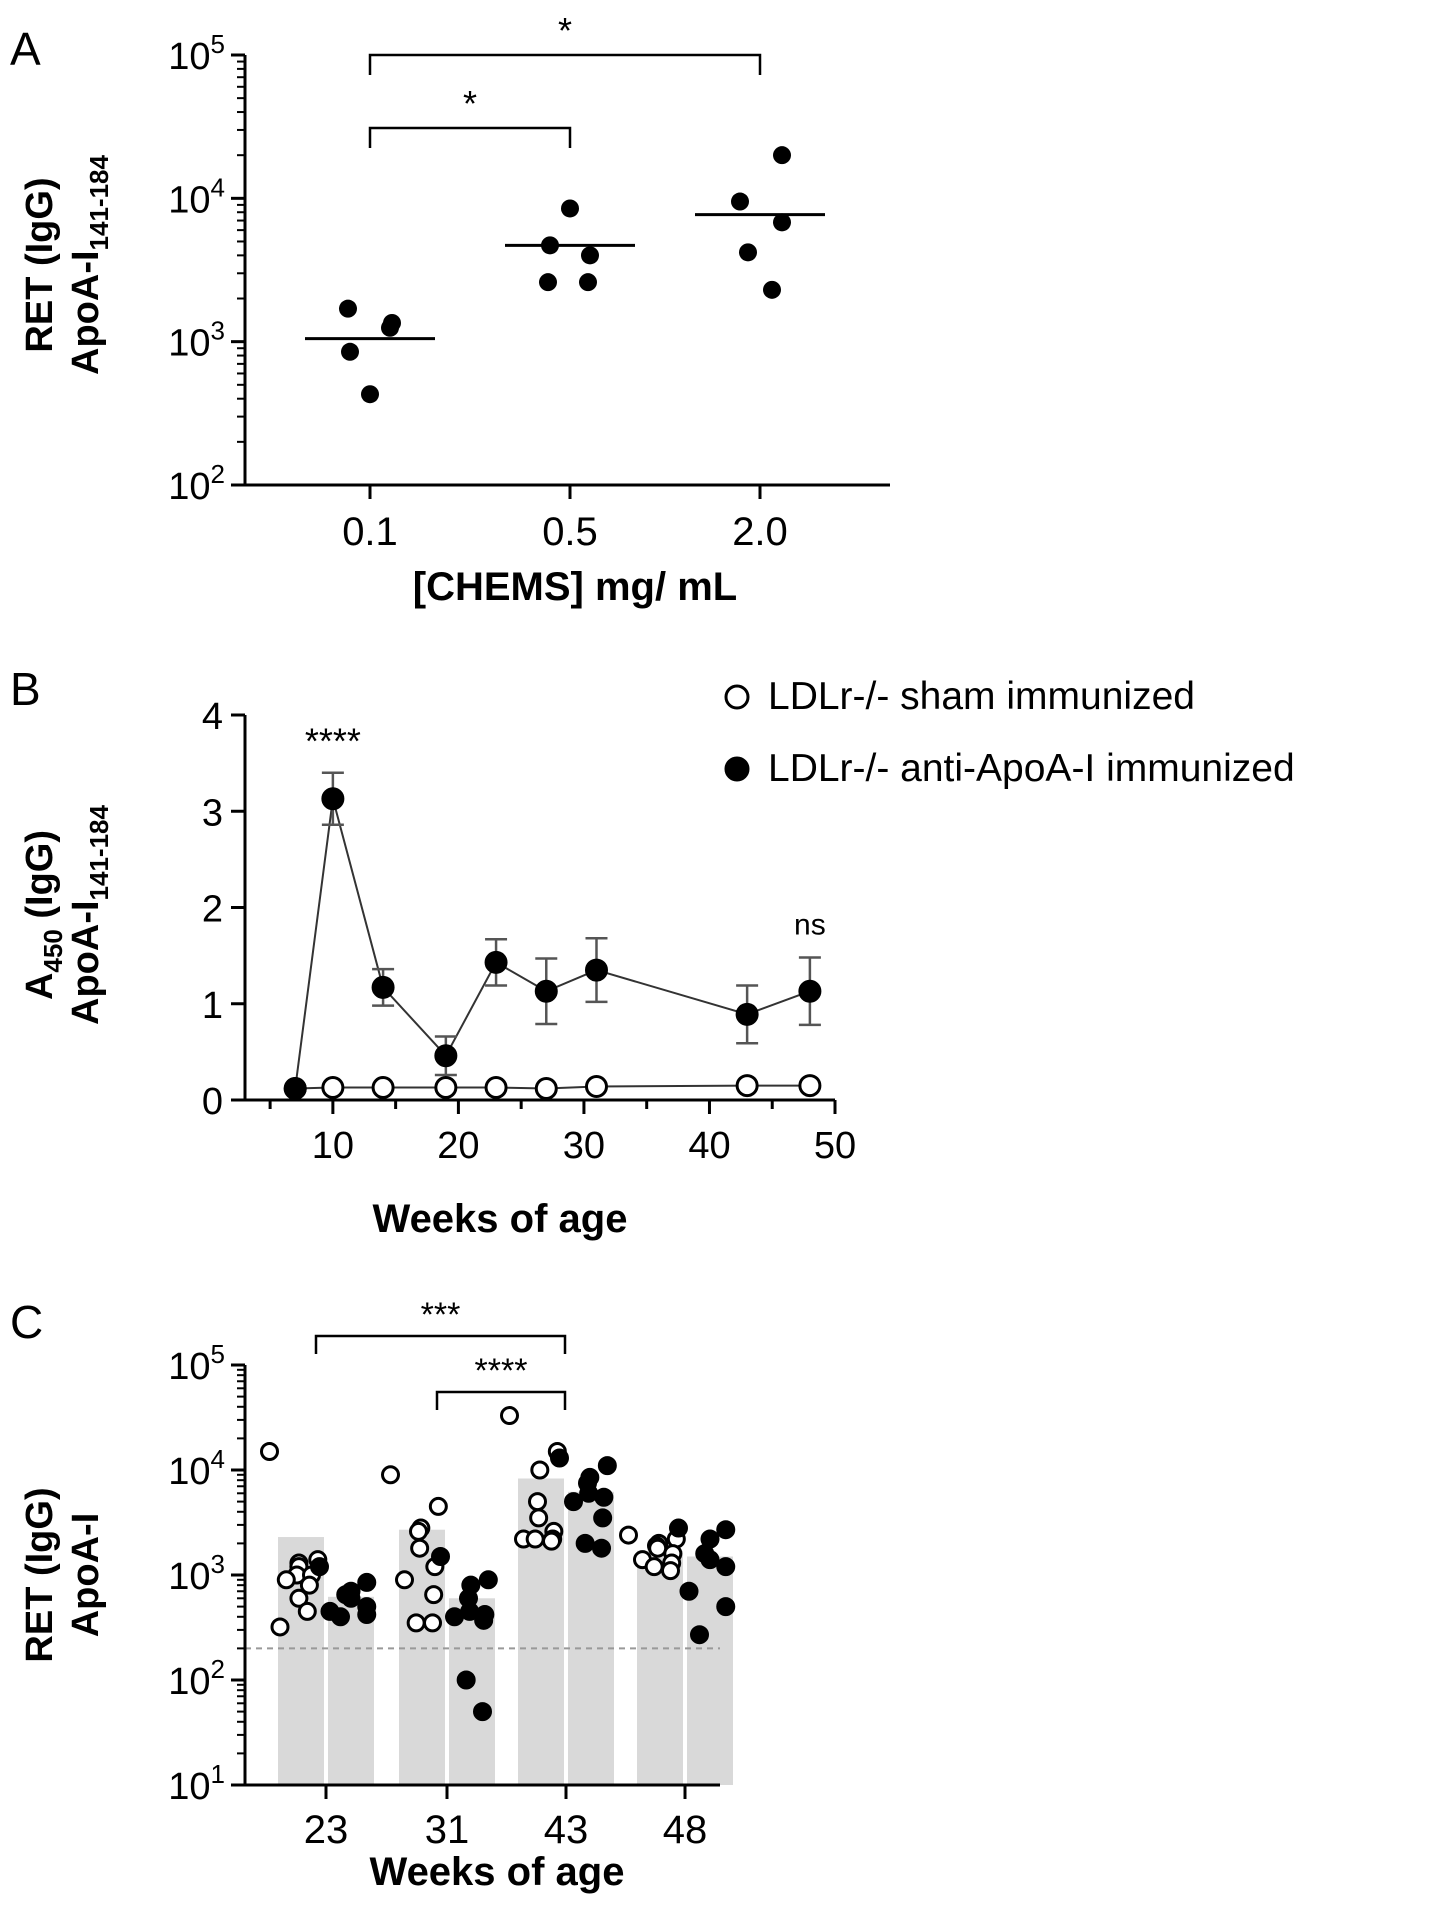  I want to click on panel-c-y-axis-label-2: ApoA-I, so click(86, 1575).